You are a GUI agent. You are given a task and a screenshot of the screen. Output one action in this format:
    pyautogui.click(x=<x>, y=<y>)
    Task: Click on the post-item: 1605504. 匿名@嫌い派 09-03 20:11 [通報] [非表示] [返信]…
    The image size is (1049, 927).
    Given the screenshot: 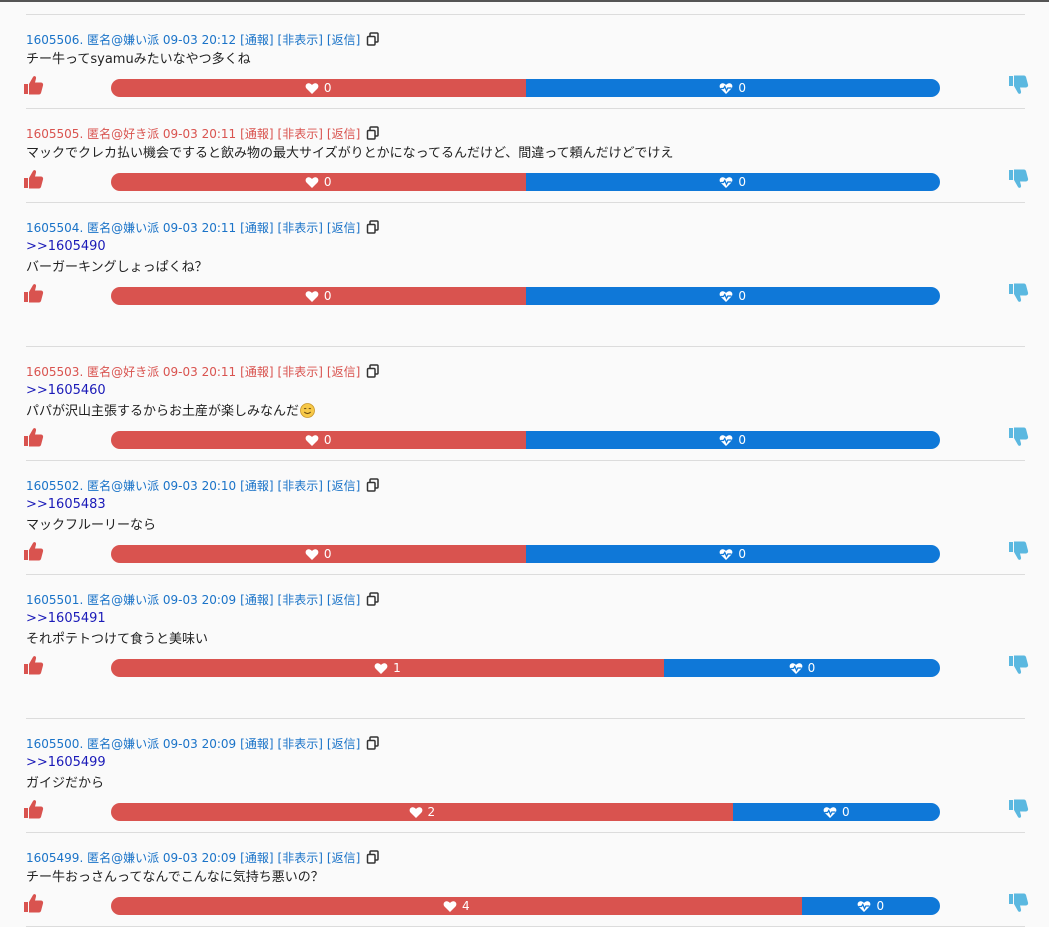 What is the action you would take?
    pyautogui.click(x=526, y=259)
    